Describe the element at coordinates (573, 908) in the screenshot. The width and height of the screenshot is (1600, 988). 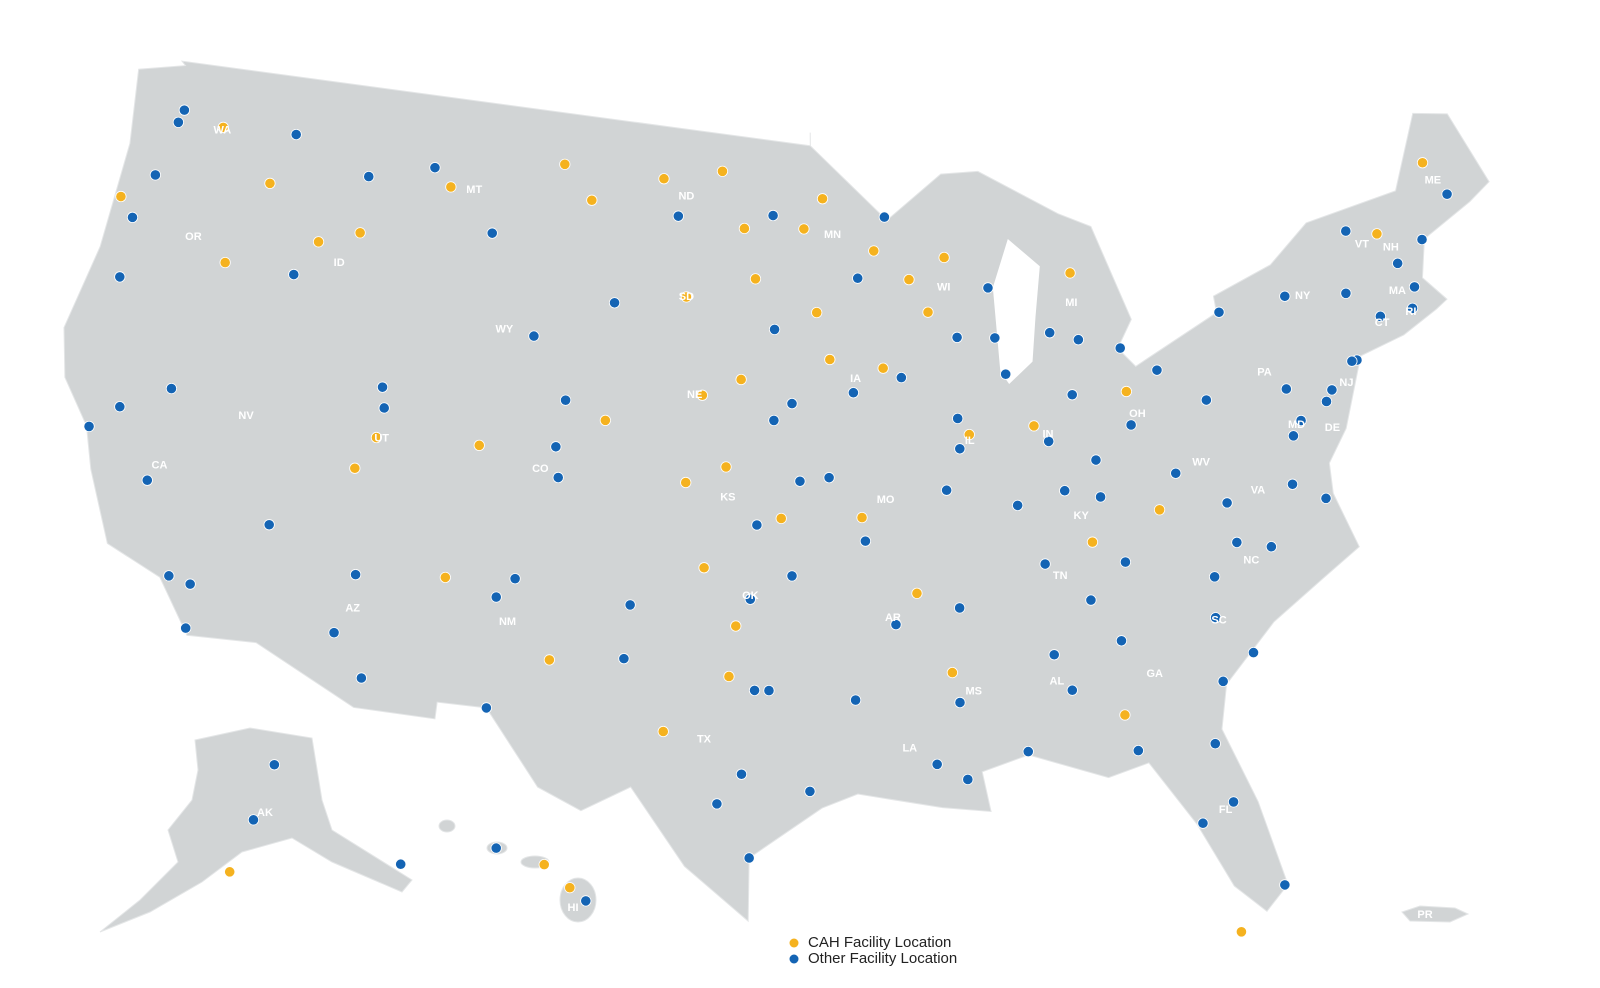
I see `state-label: HI` at that location.